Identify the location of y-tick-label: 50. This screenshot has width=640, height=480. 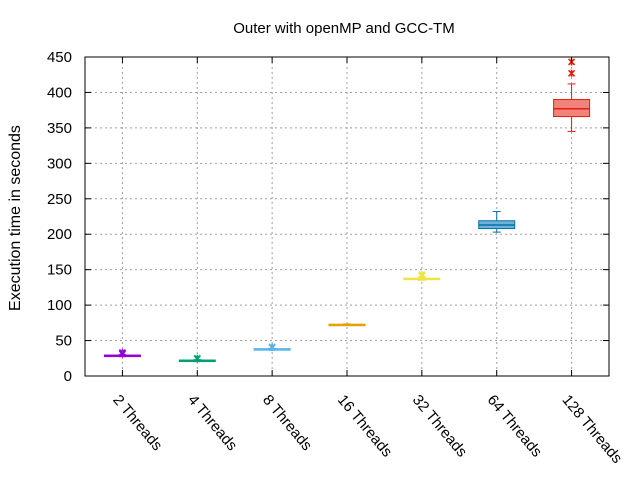
(63, 341).